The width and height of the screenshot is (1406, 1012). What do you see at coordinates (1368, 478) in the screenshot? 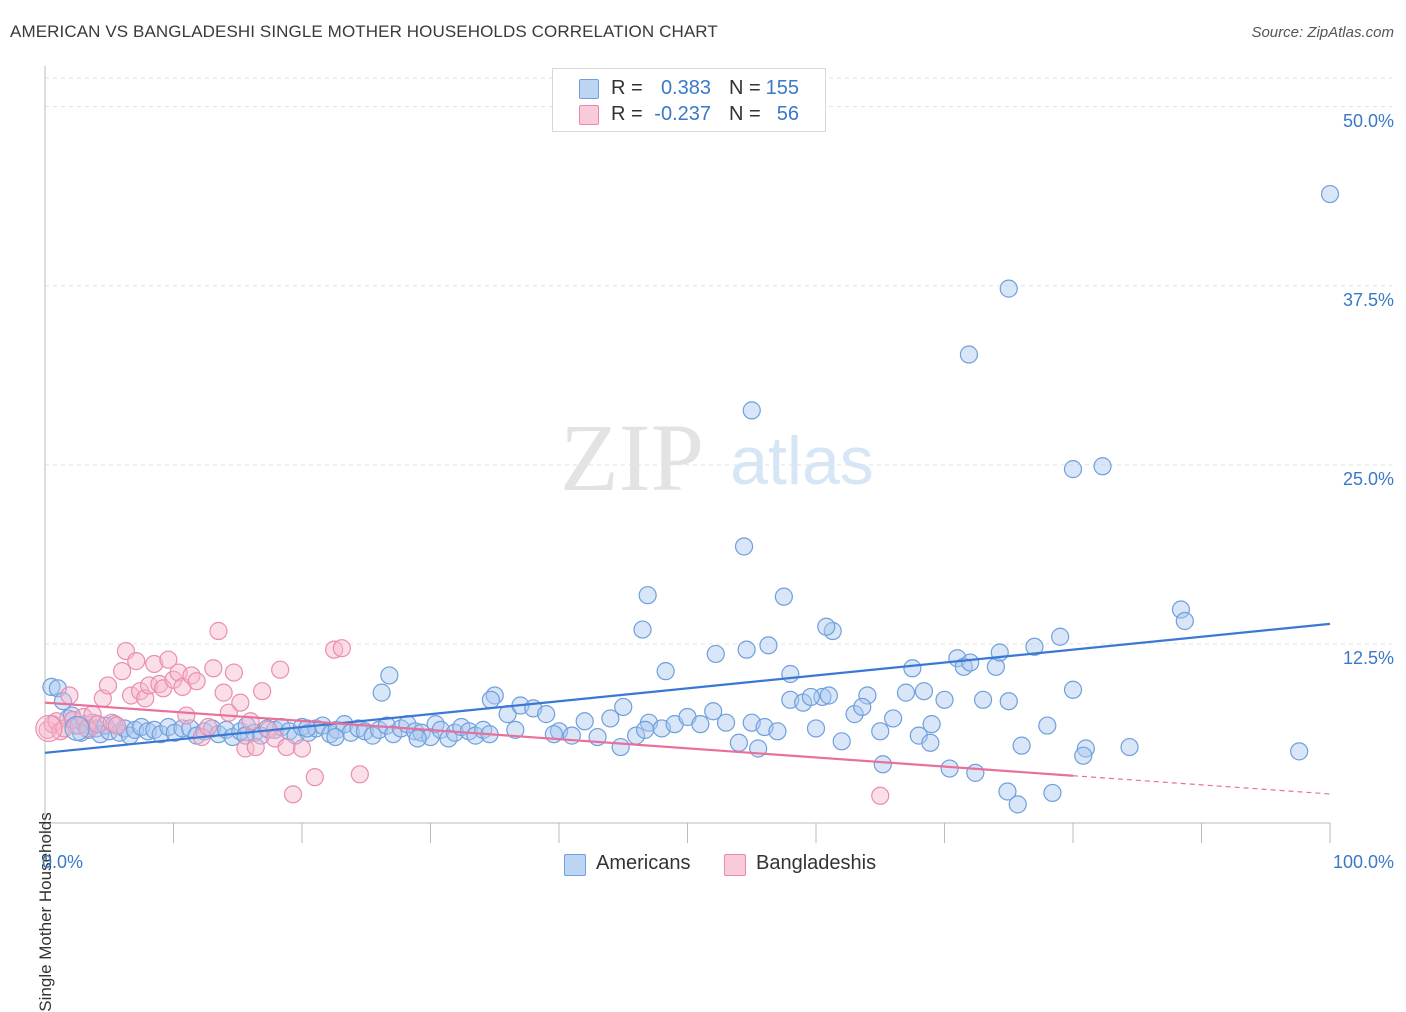
I see `y-tick-label: 25.0%` at bounding box center [1368, 478].